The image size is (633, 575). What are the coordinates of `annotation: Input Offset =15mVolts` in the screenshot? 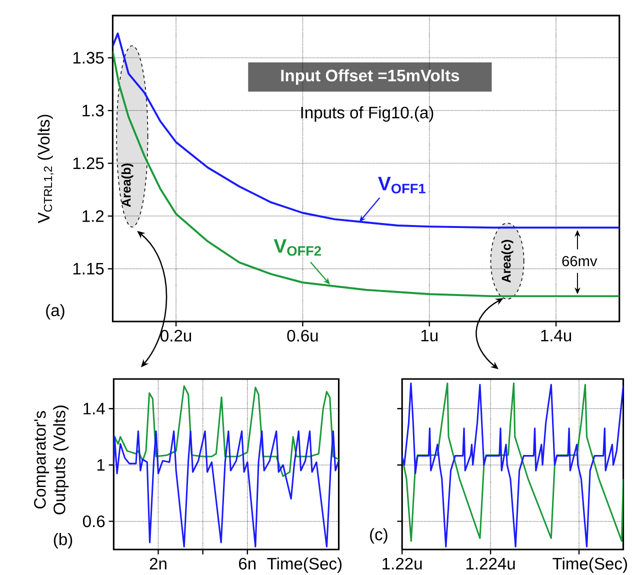 It's located at (370, 77).